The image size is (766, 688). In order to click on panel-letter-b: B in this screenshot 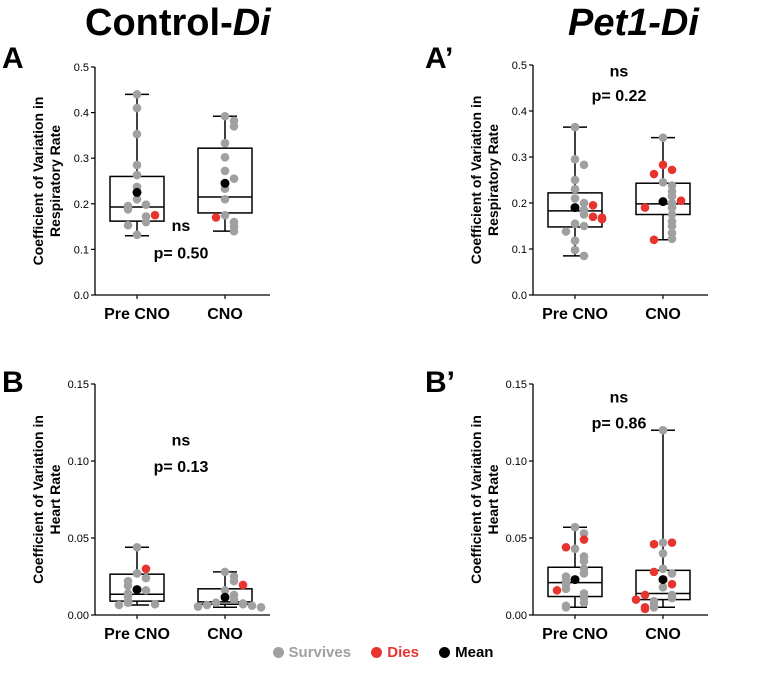, I will do `click(13, 382)`.